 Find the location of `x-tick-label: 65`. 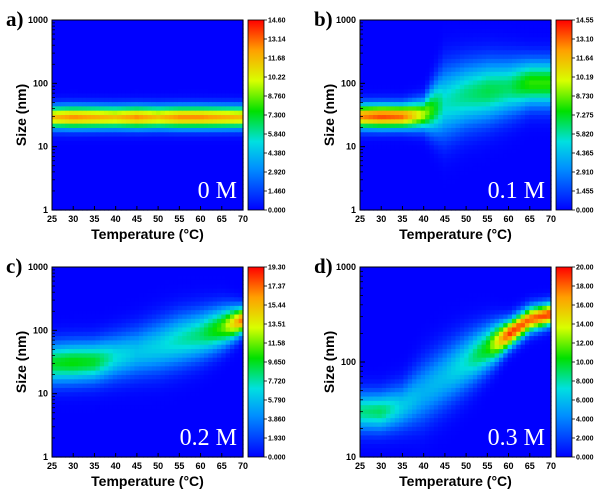

x-tick-label: 65 is located at coordinates (222, 219).